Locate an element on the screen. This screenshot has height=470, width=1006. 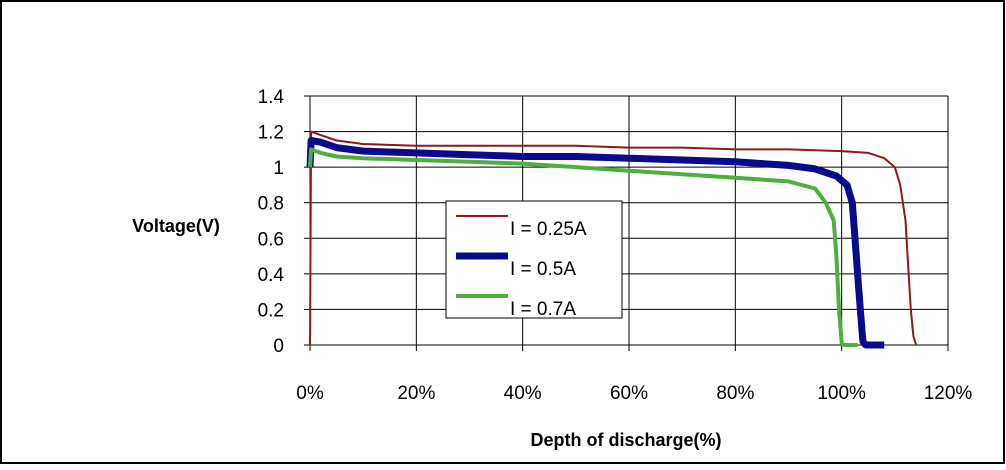
x-tick-label: 0% is located at coordinates (310, 393).